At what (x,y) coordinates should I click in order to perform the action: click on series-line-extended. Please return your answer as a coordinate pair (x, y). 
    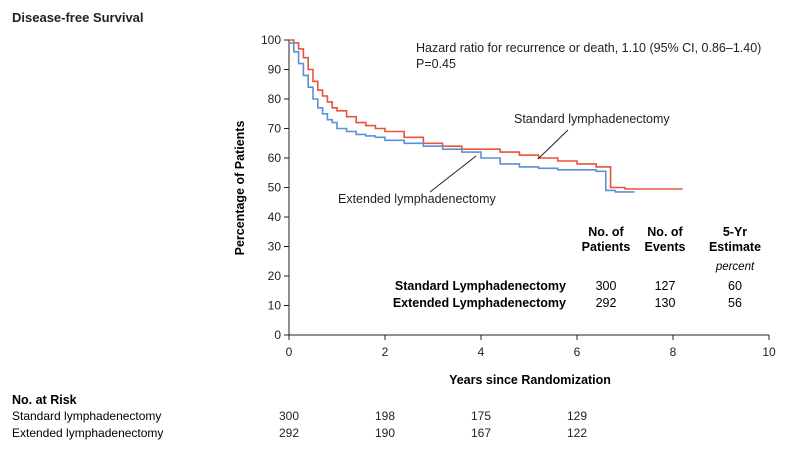
    Looking at the image, I should click on (462, 117).